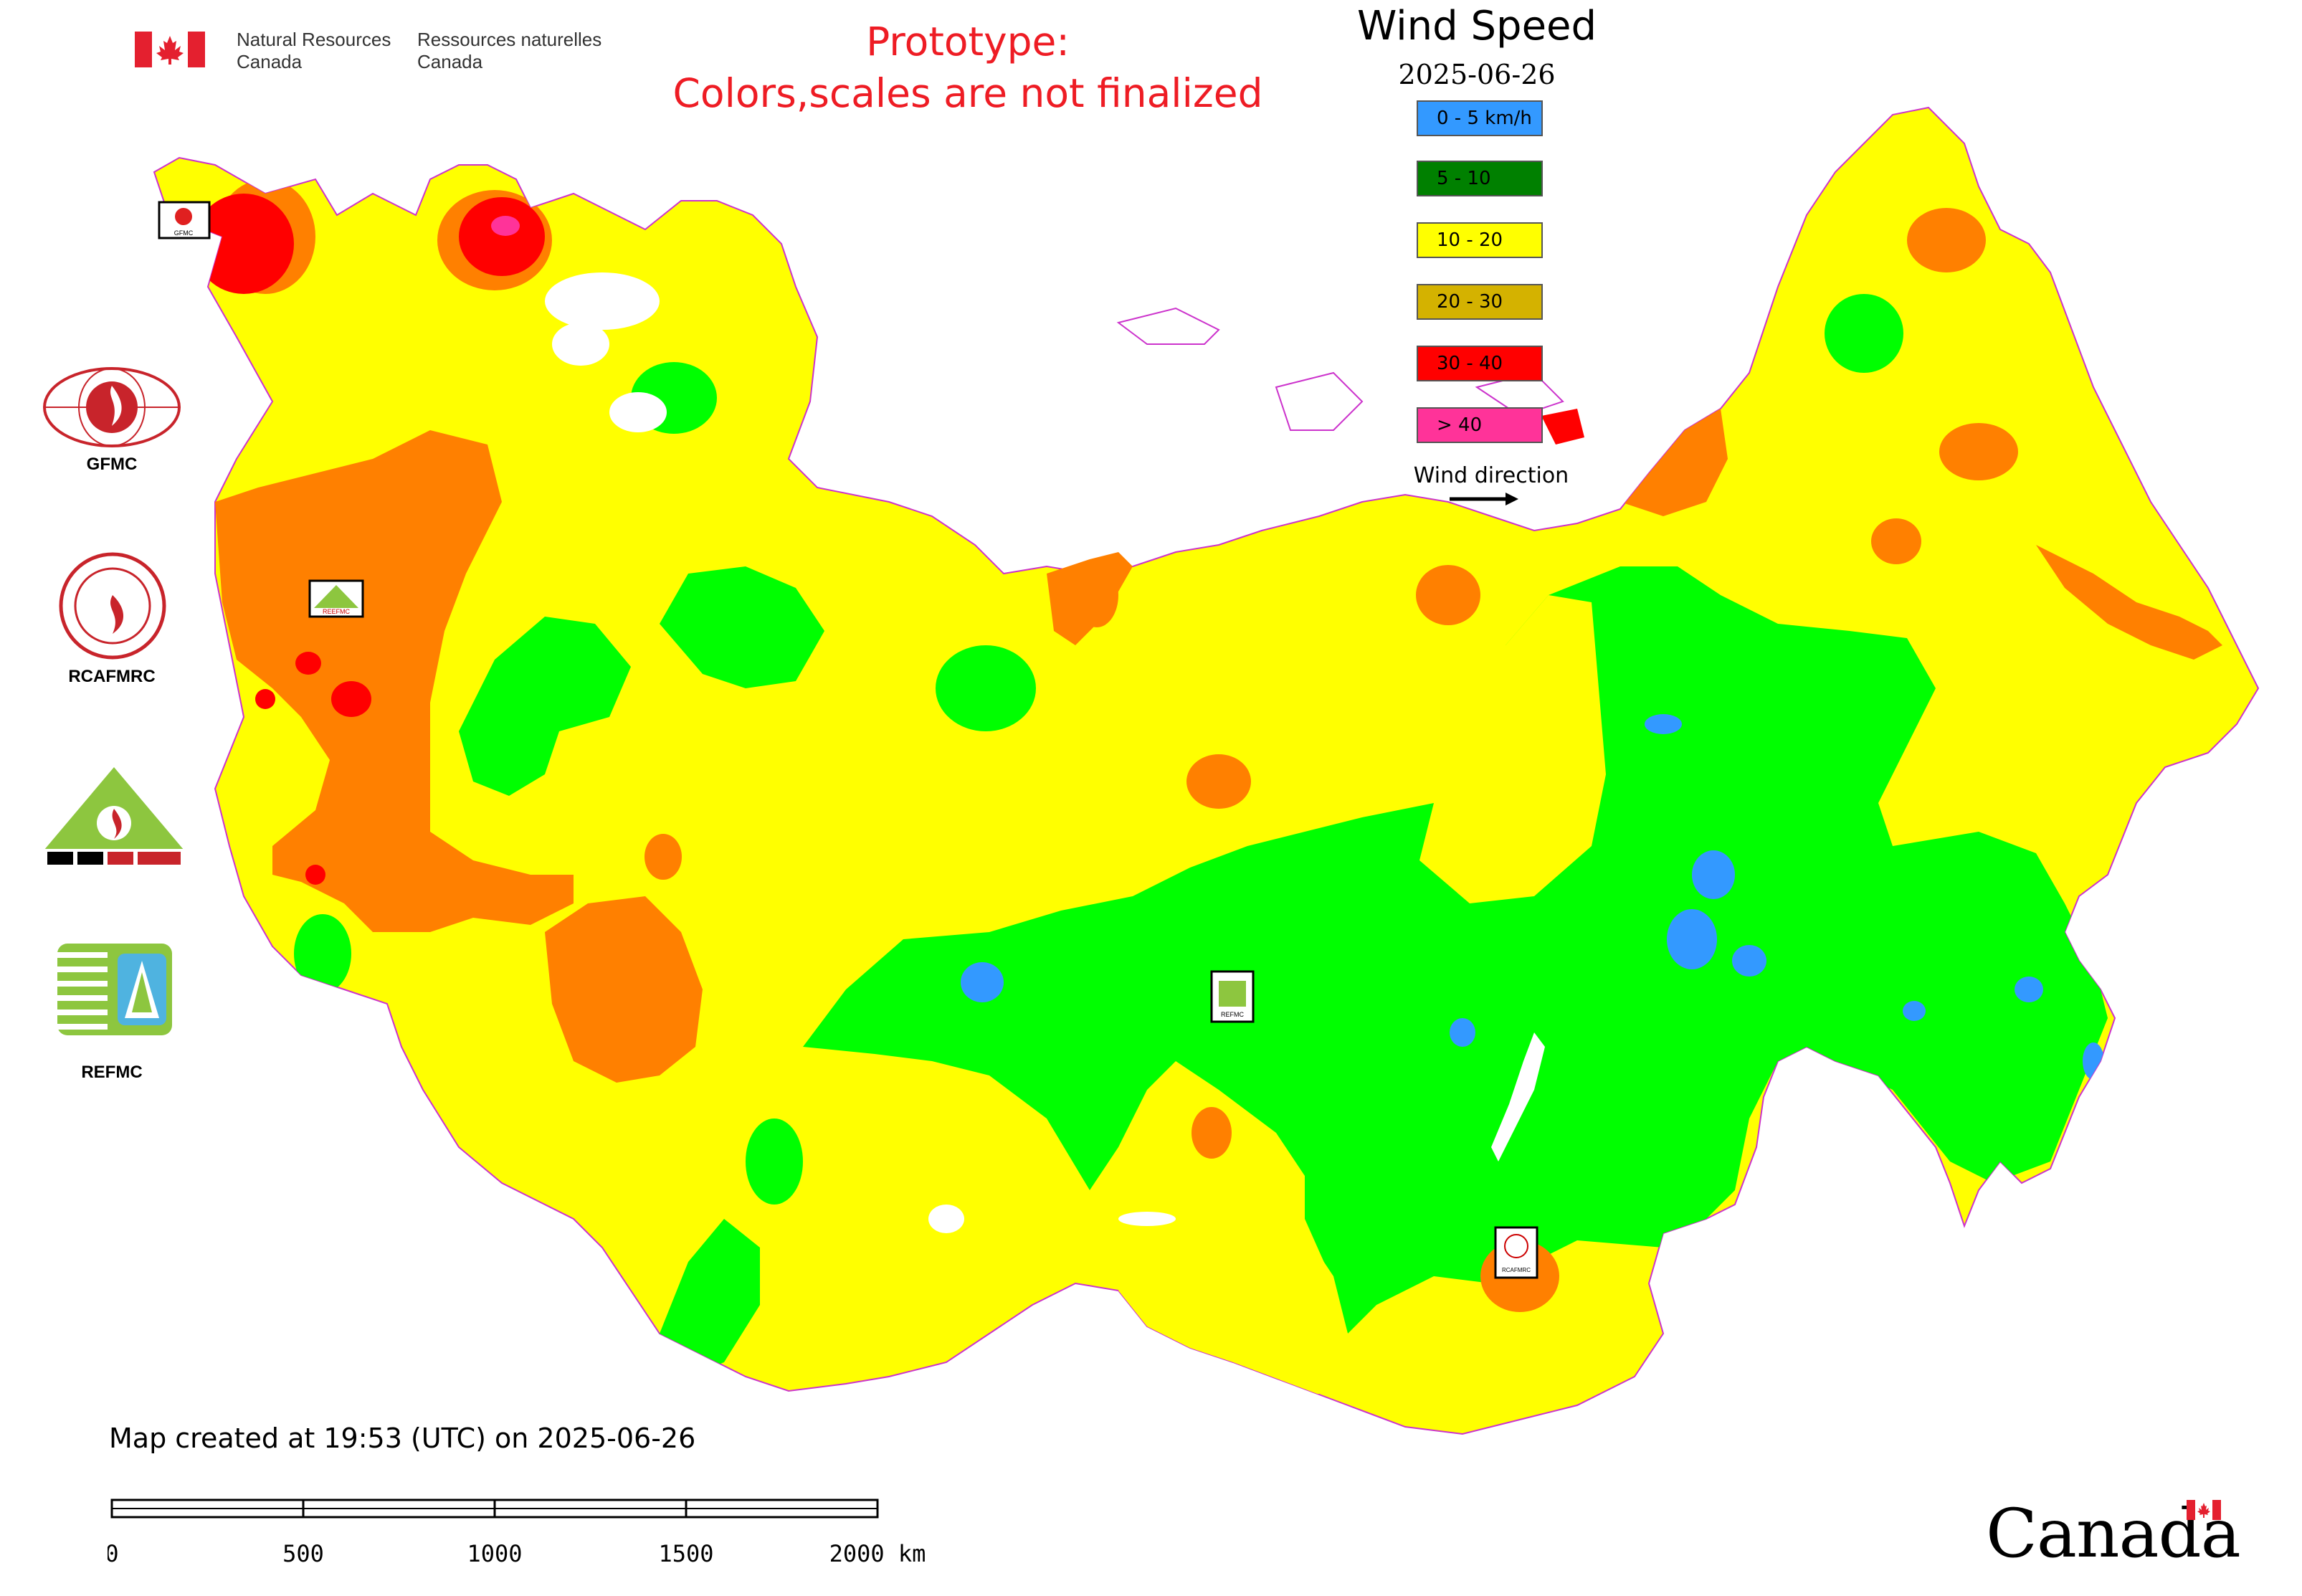 This screenshot has height=1596, width=2302. What do you see at coordinates (510, 50) in the screenshot?
I see `nrcan-french: Ressources naturelles Canada` at bounding box center [510, 50].